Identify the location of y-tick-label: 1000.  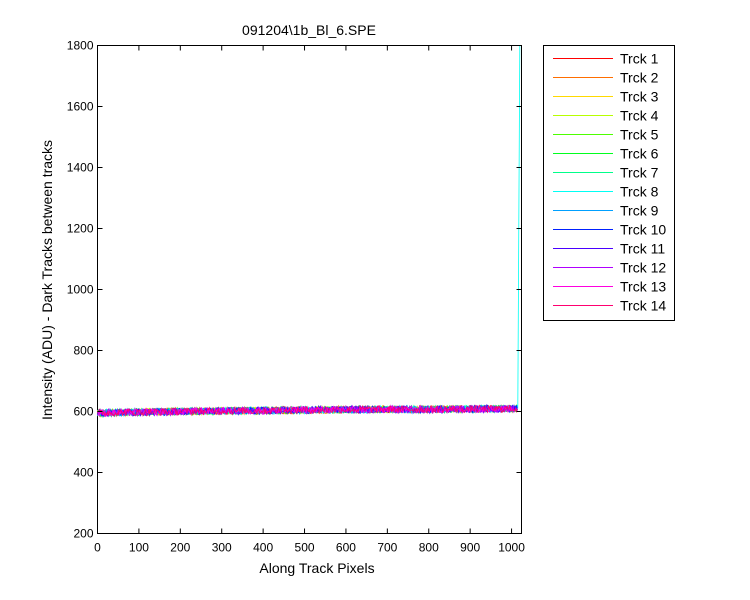
(80, 290).